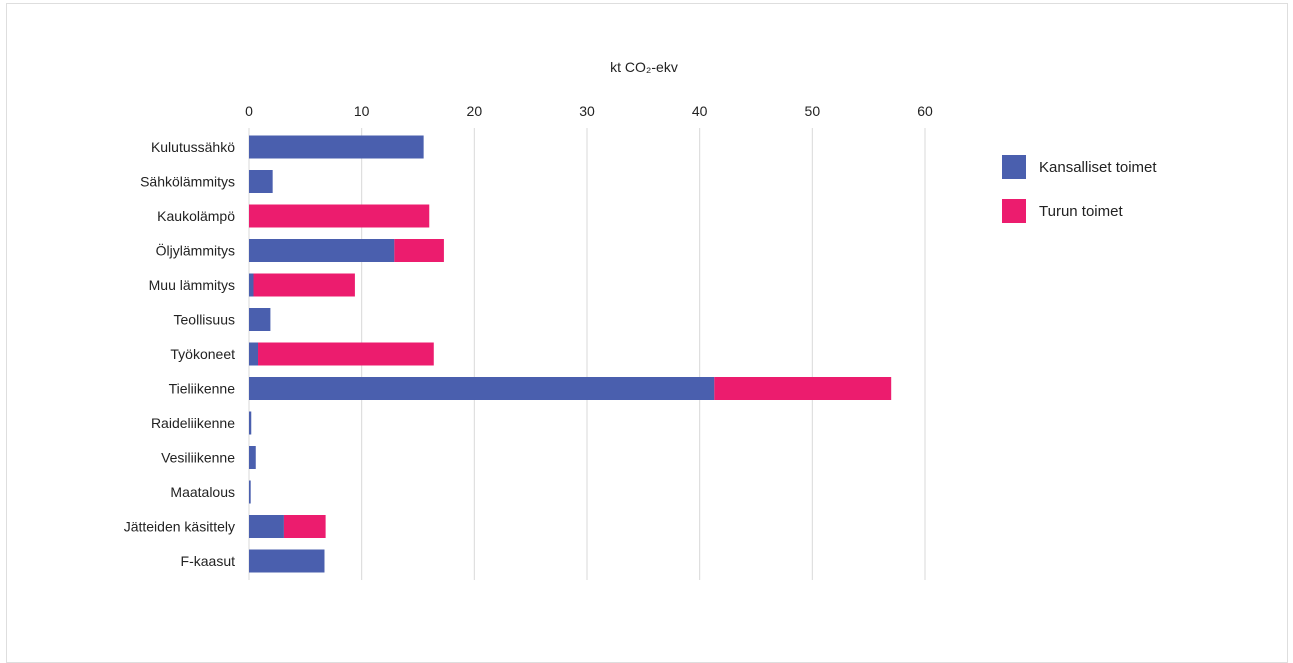  What do you see at coordinates (249, 111) in the screenshot?
I see `x-tick-label: 0` at bounding box center [249, 111].